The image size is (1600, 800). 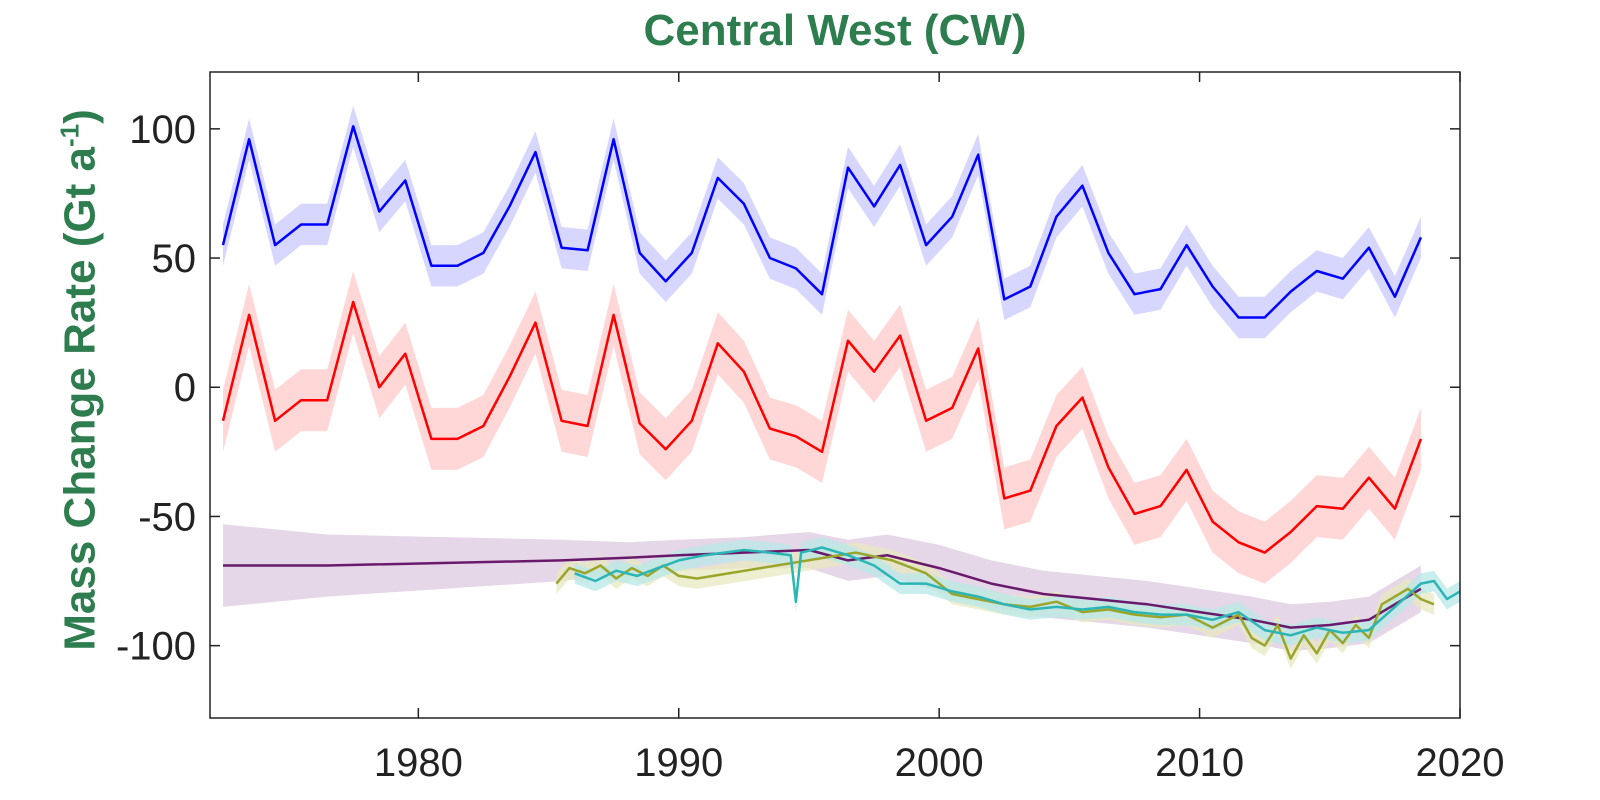 What do you see at coordinates (678, 763) in the screenshot?
I see `x-tick-label: 1990` at bounding box center [678, 763].